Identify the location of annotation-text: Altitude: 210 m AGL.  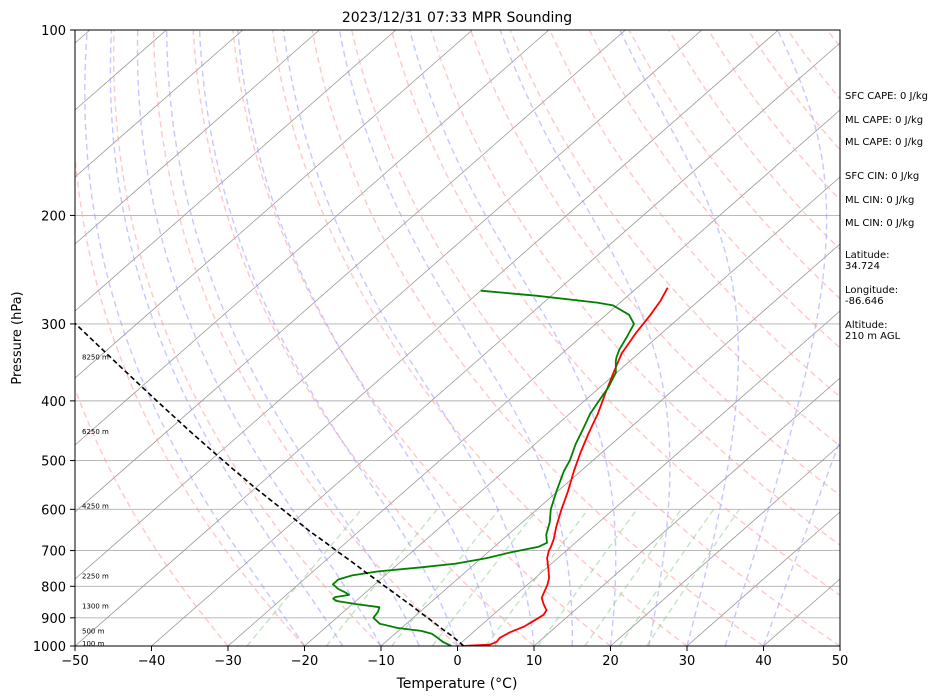
(873, 331).